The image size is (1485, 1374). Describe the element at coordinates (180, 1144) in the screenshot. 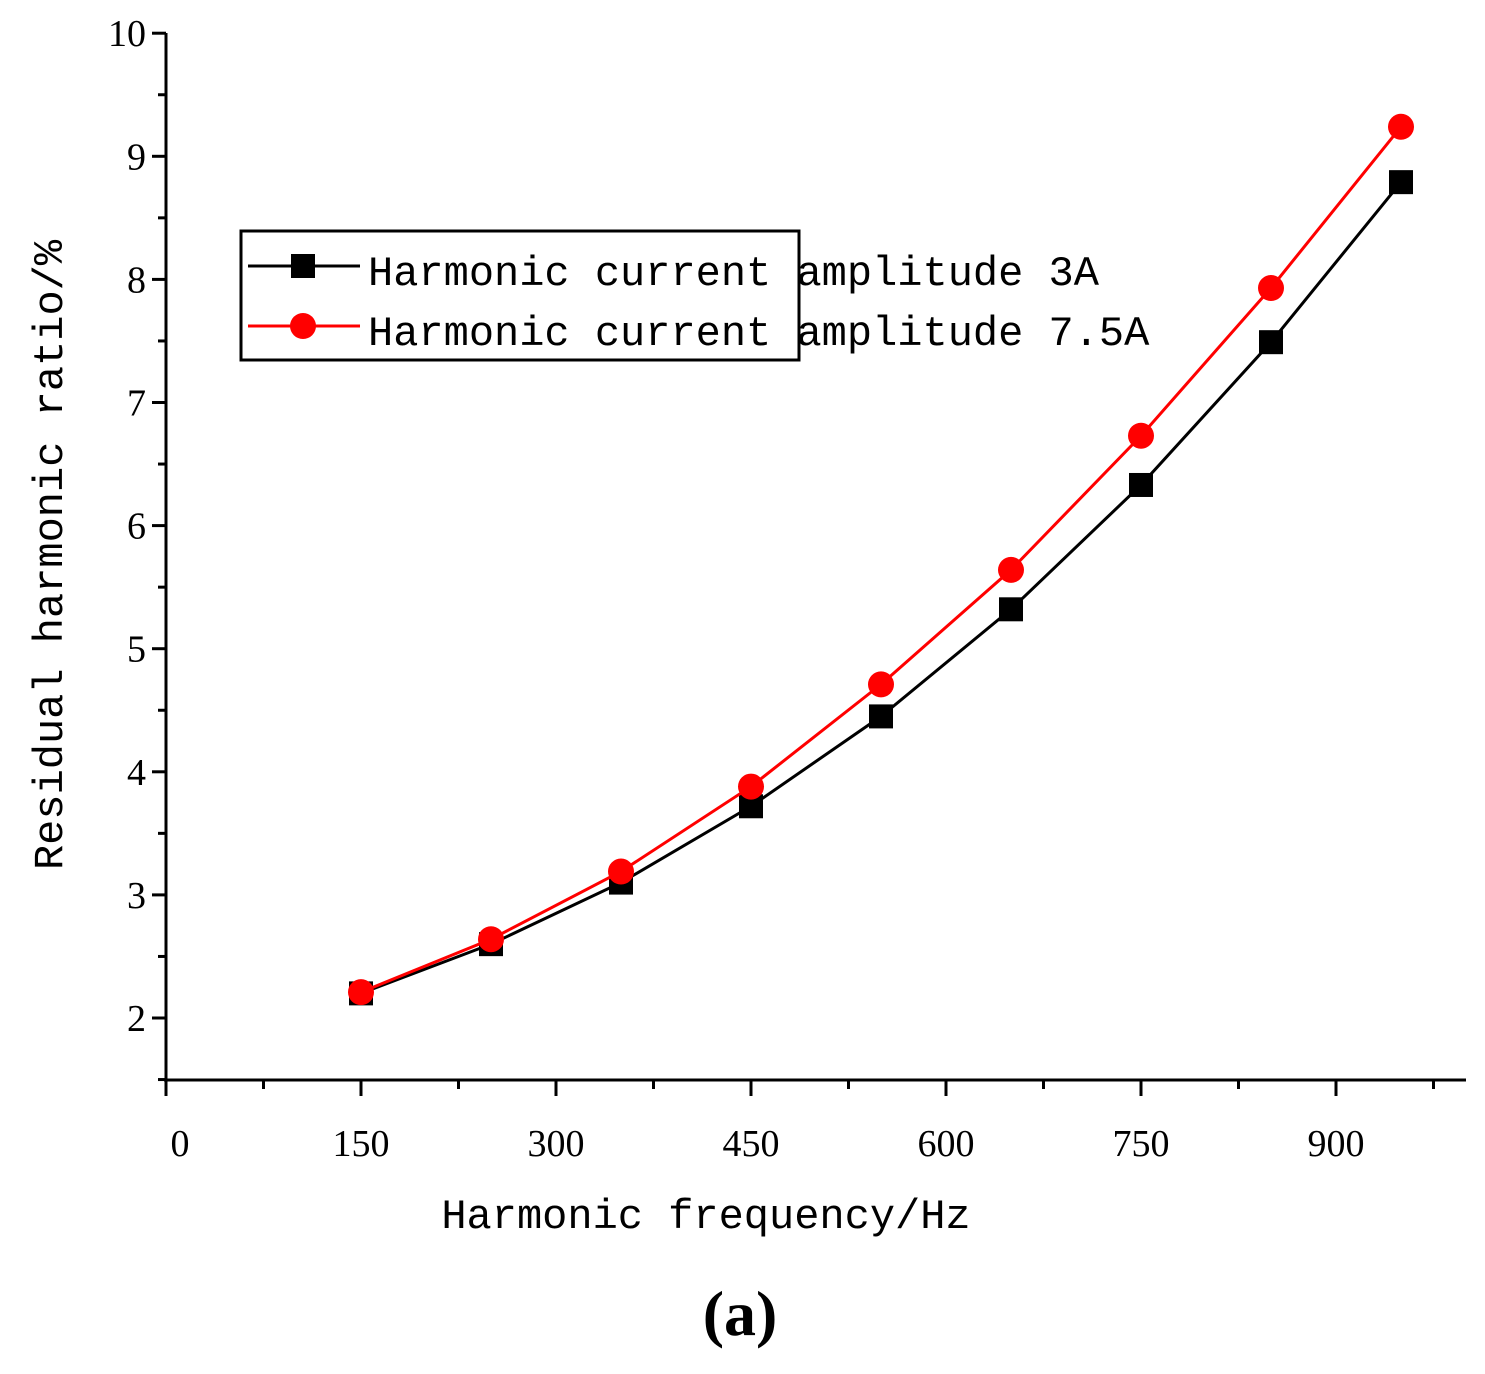

I see `x-tick-label: 0` at that location.